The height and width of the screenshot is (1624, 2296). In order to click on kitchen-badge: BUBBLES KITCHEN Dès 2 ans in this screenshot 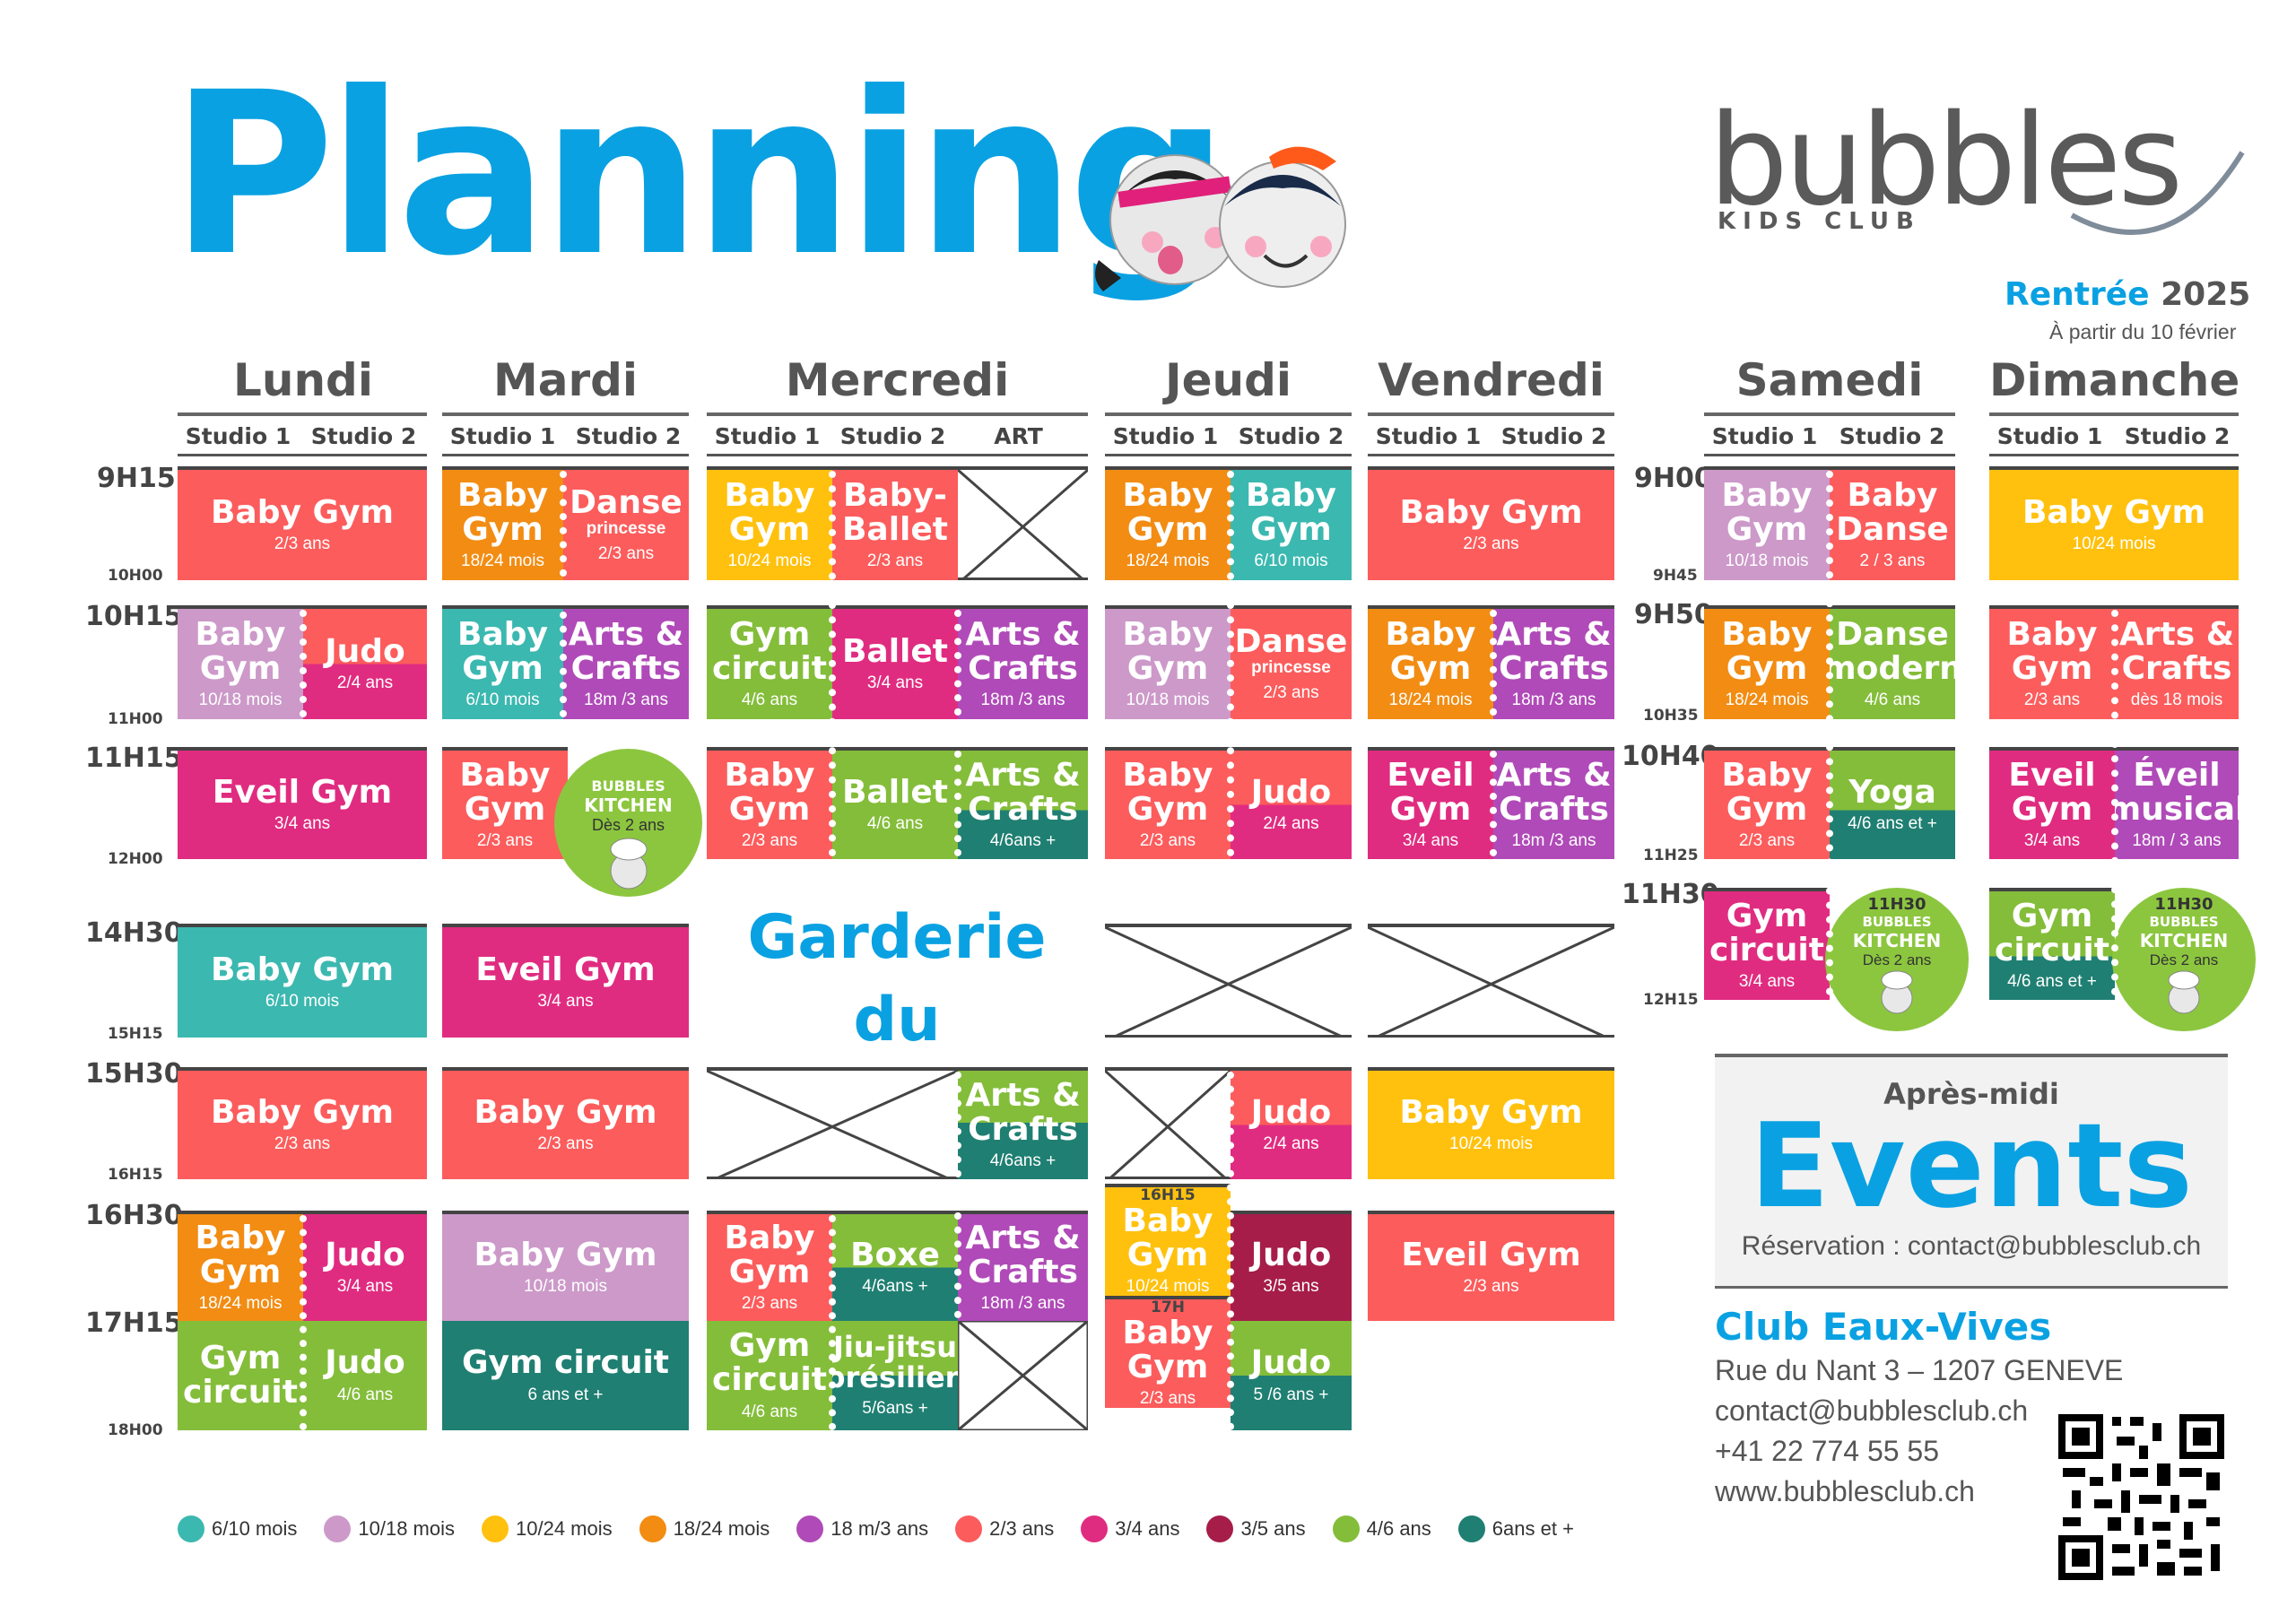, I will do `click(628, 823)`.